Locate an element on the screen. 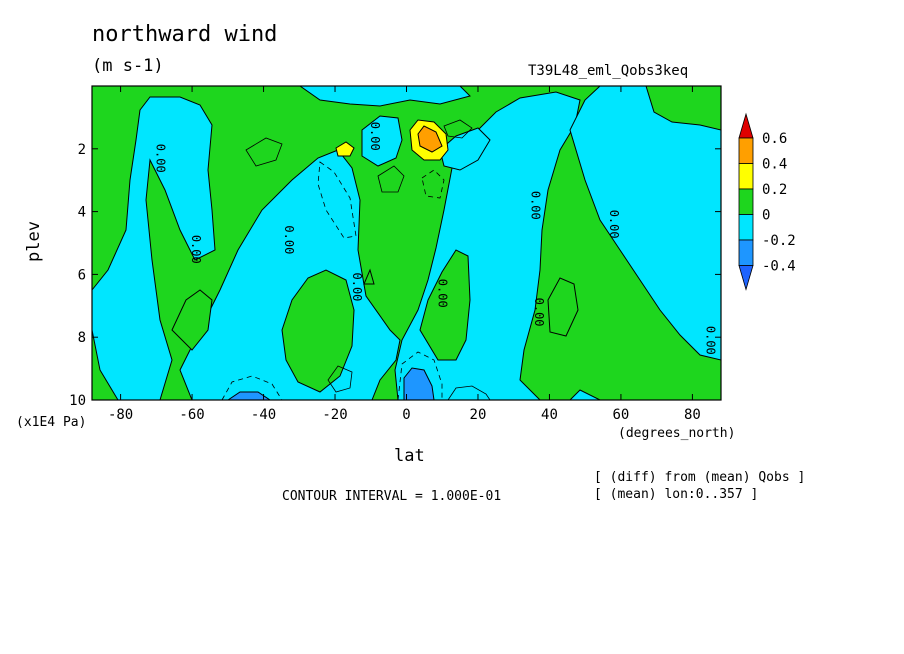 The width and height of the screenshot is (904, 654). y-axis-unit: (x1E4 Pa) is located at coordinates (51, 422).